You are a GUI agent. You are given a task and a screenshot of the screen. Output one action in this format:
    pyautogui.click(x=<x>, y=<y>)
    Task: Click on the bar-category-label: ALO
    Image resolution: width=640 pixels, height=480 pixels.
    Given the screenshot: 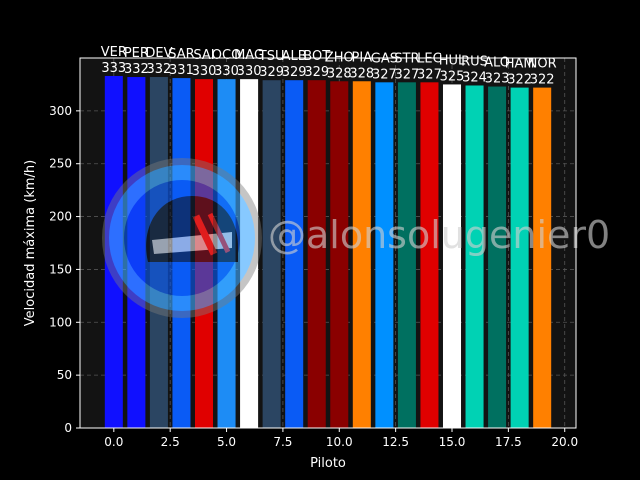 What is the action you would take?
    pyautogui.click(x=497, y=63)
    